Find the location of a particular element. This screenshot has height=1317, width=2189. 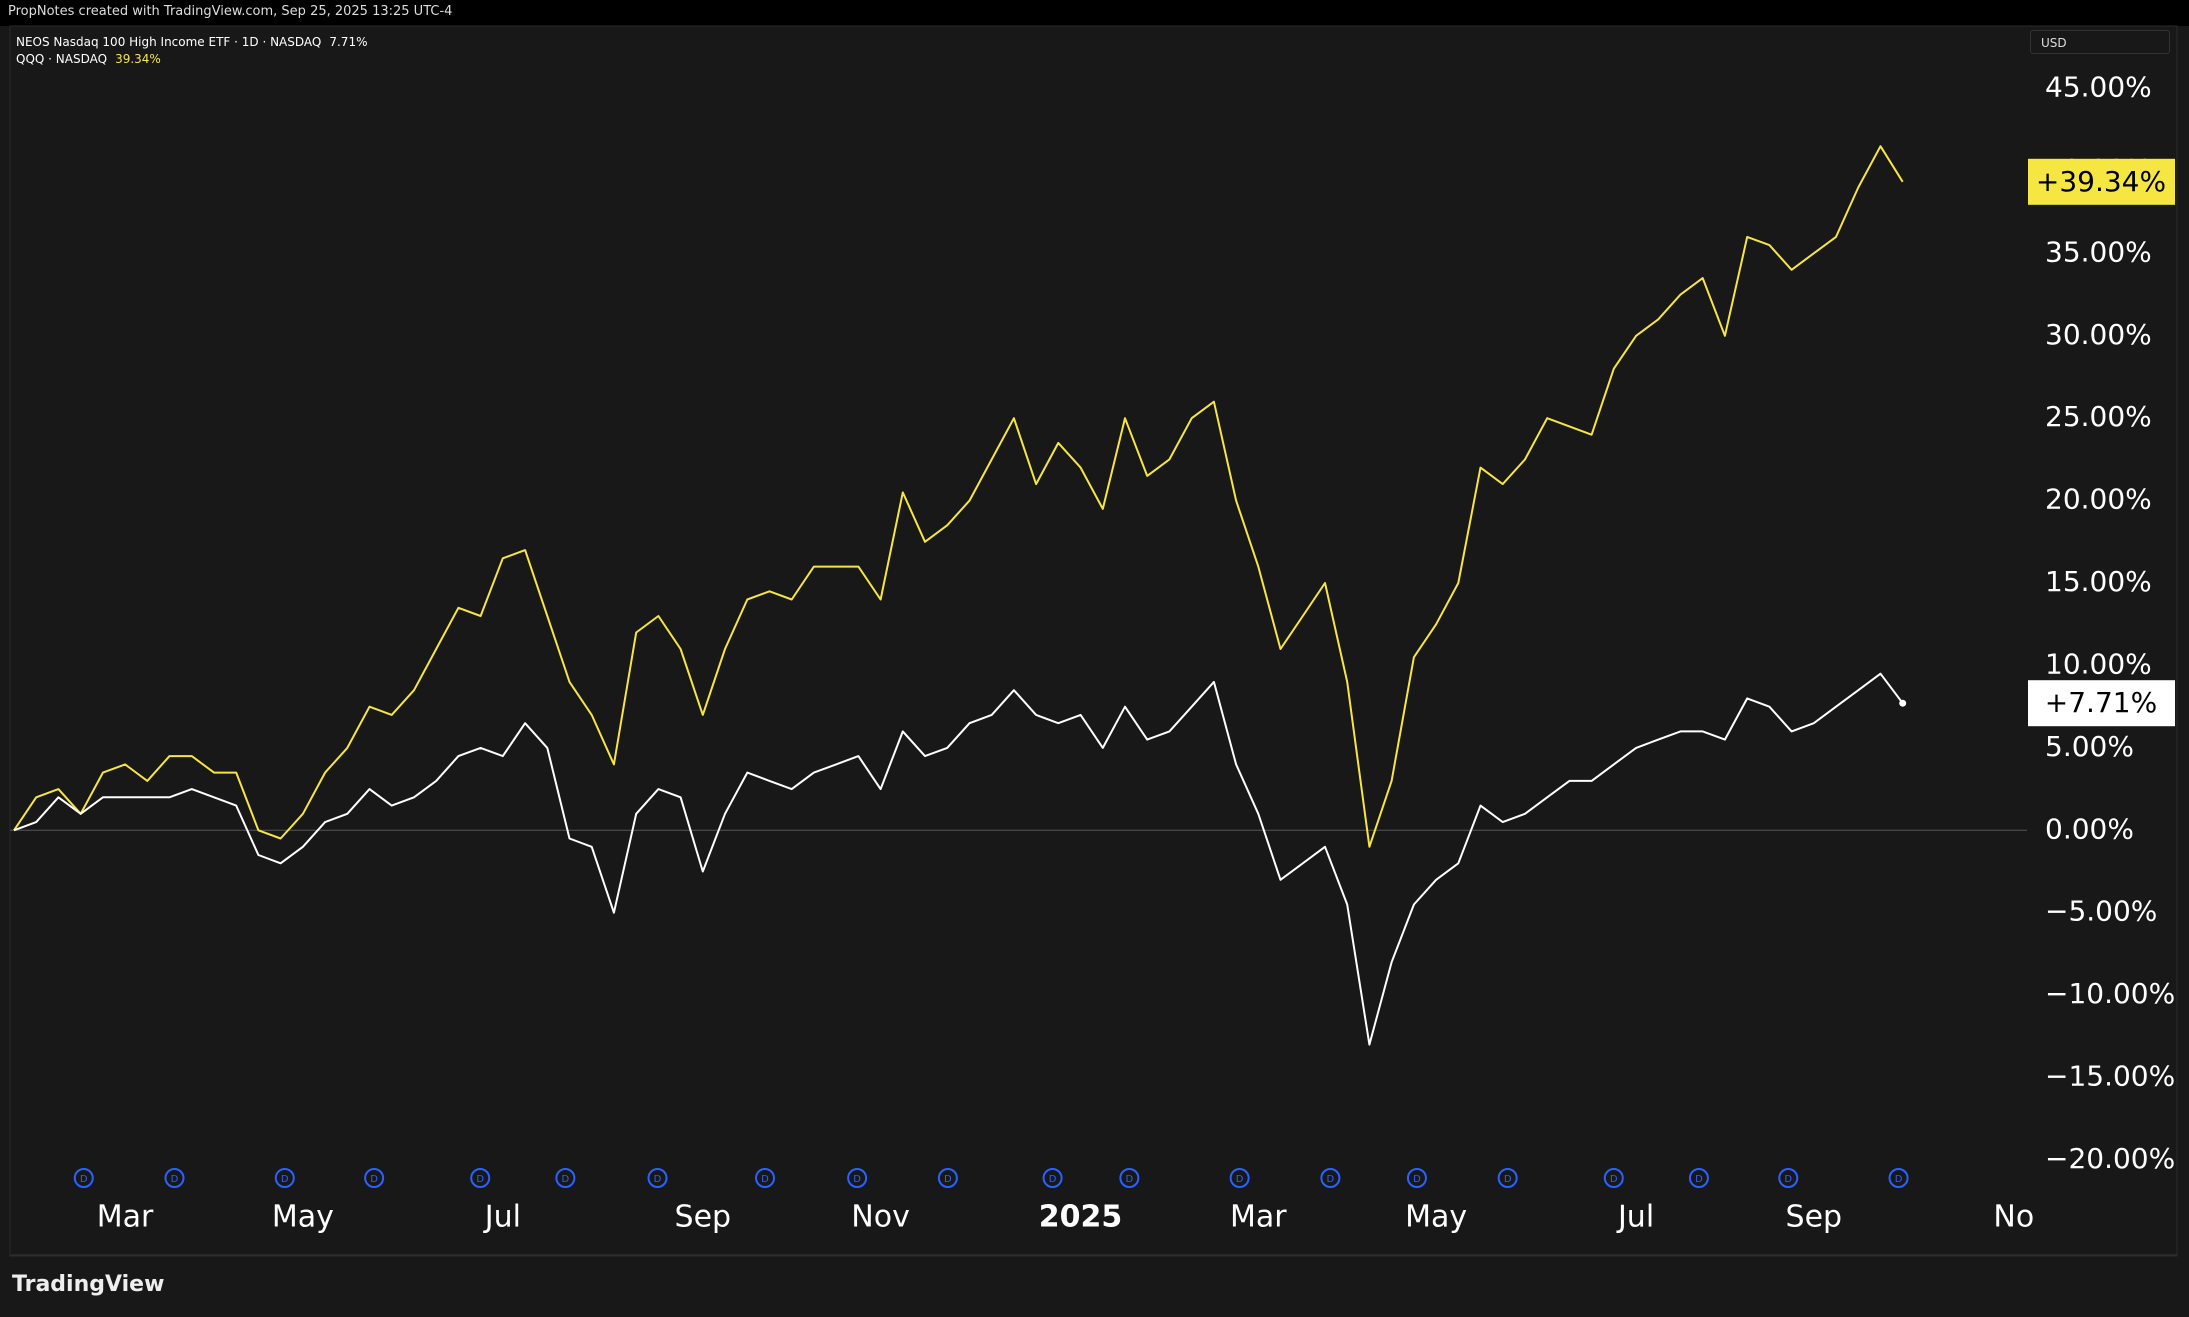

legend-entry: QQQ · NASDAQ 39.34% is located at coordinates (191, 59).